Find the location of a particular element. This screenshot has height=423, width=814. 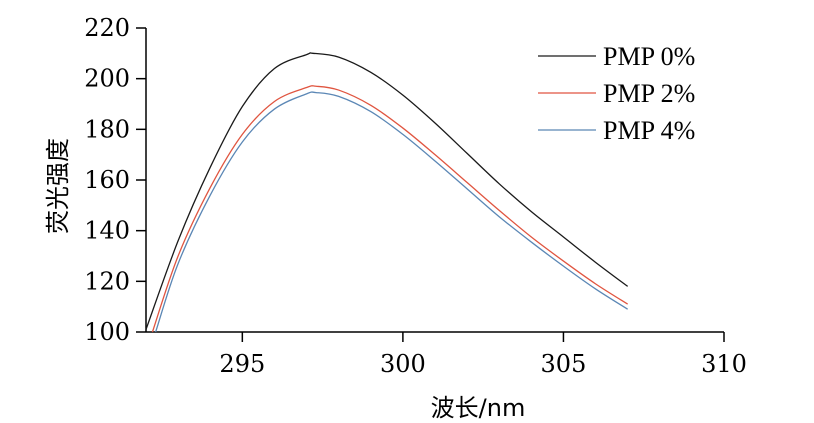

legend: PMP 0% PMP 2% PMP 4% is located at coordinates (616, 93).